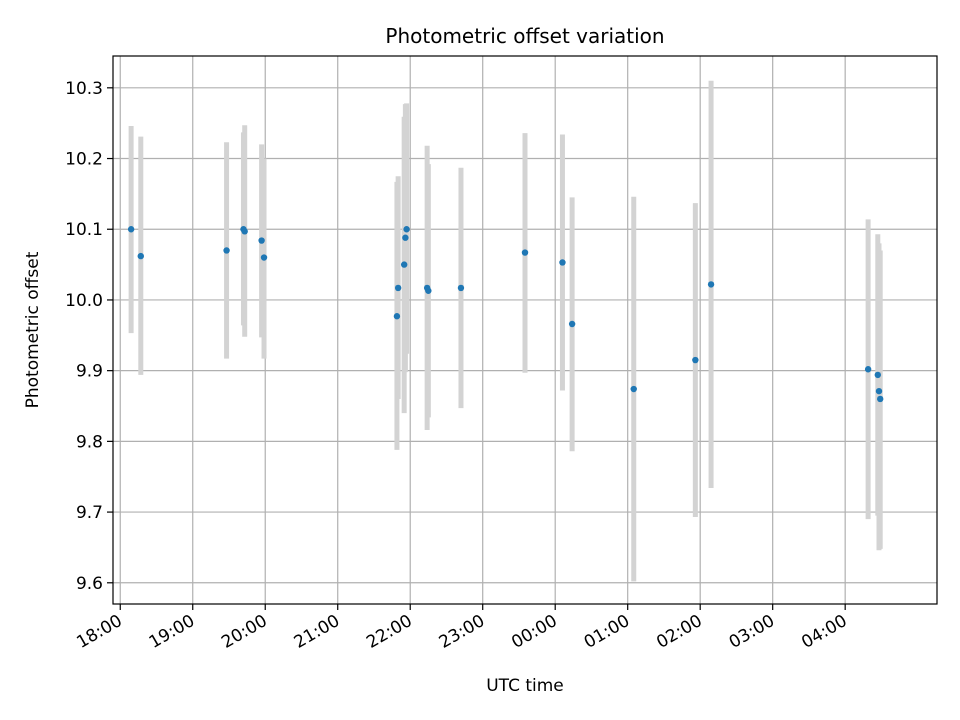 The image size is (960, 720). What do you see at coordinates (33, 329) in the screenshot?
I see `y-axis-title: Photometric offset` at bounding box center [33, 329].